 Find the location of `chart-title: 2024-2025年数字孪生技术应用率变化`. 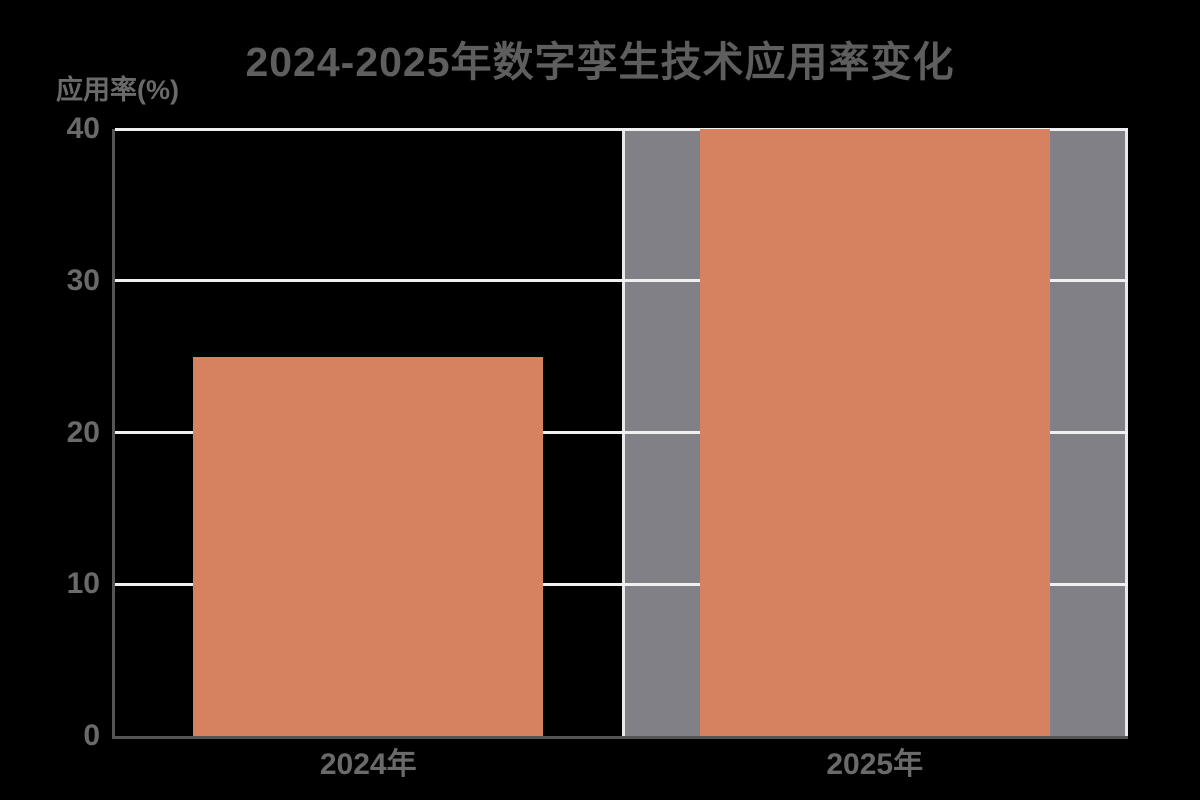

chart-title: 2024-2025年数字孪生技术应用率变化 is located at coordinates (600, 62).